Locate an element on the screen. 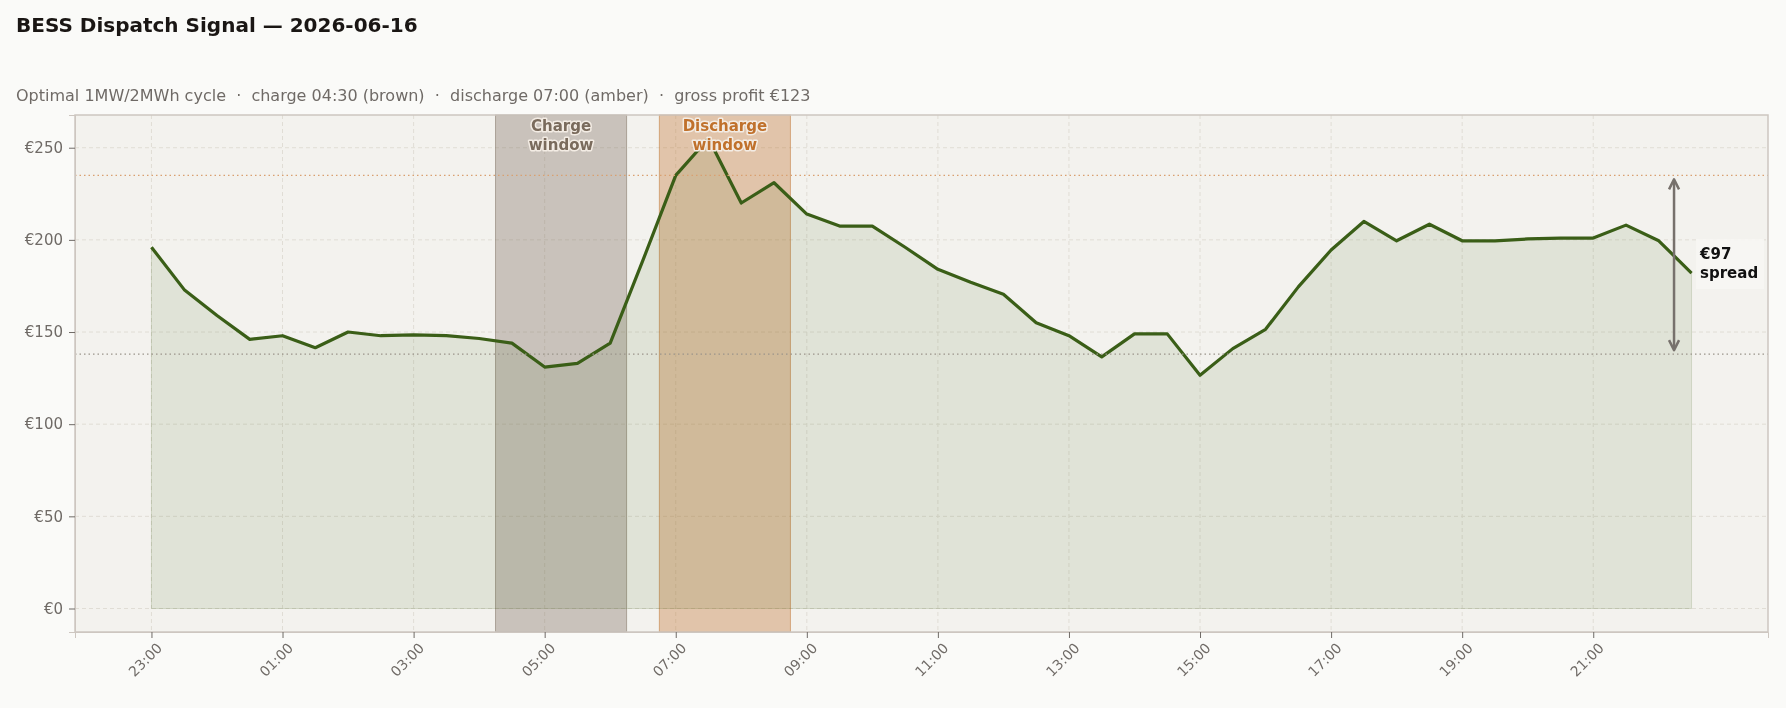  y-tick-label: €200 is located at coordinates (43, 240).